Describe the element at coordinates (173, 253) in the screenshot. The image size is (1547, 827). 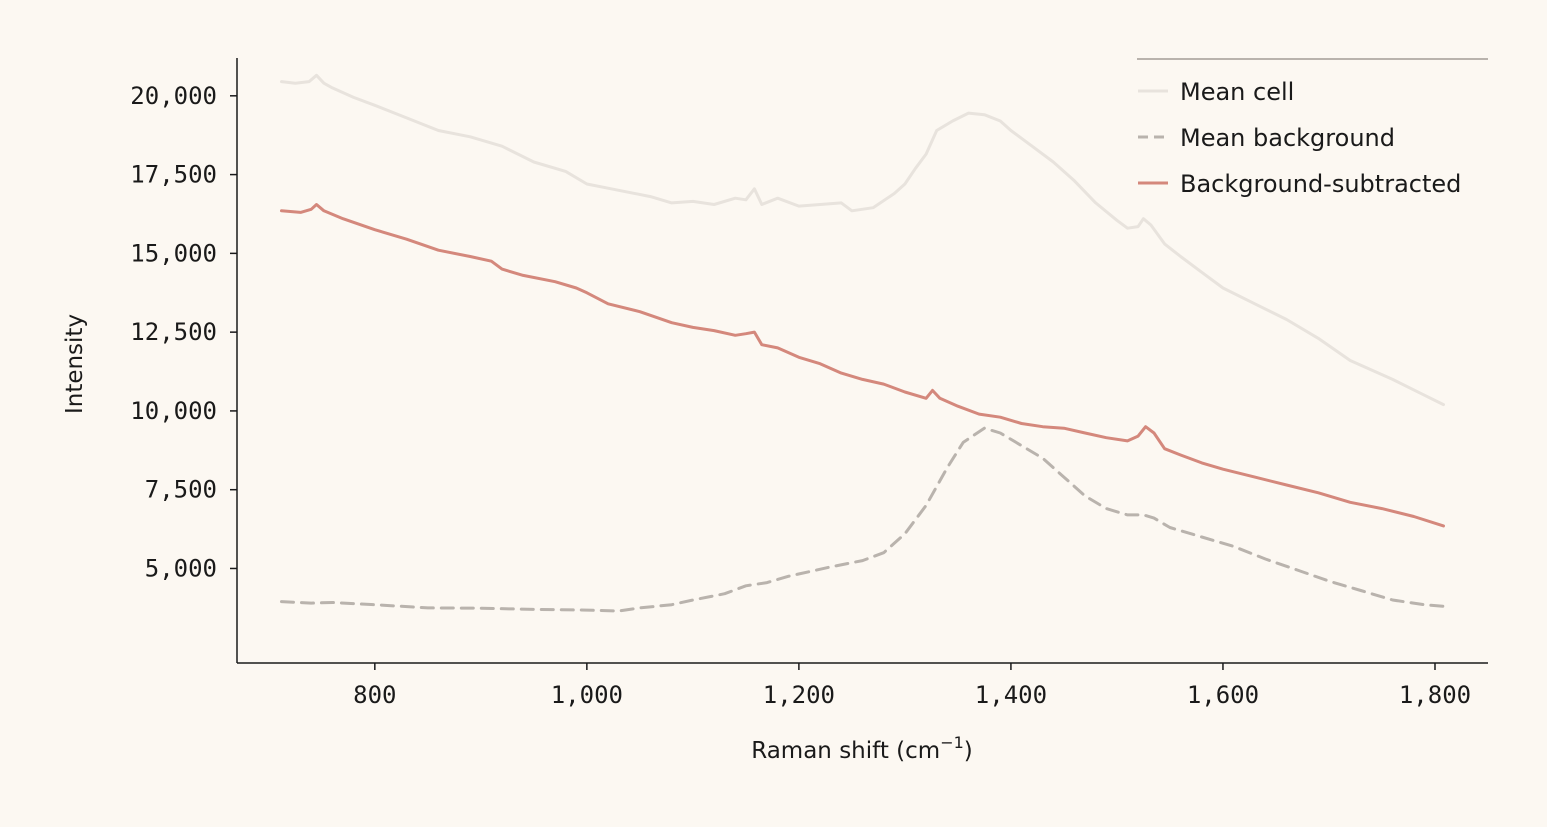
I see `y-tick-label: 15,000` at that location.